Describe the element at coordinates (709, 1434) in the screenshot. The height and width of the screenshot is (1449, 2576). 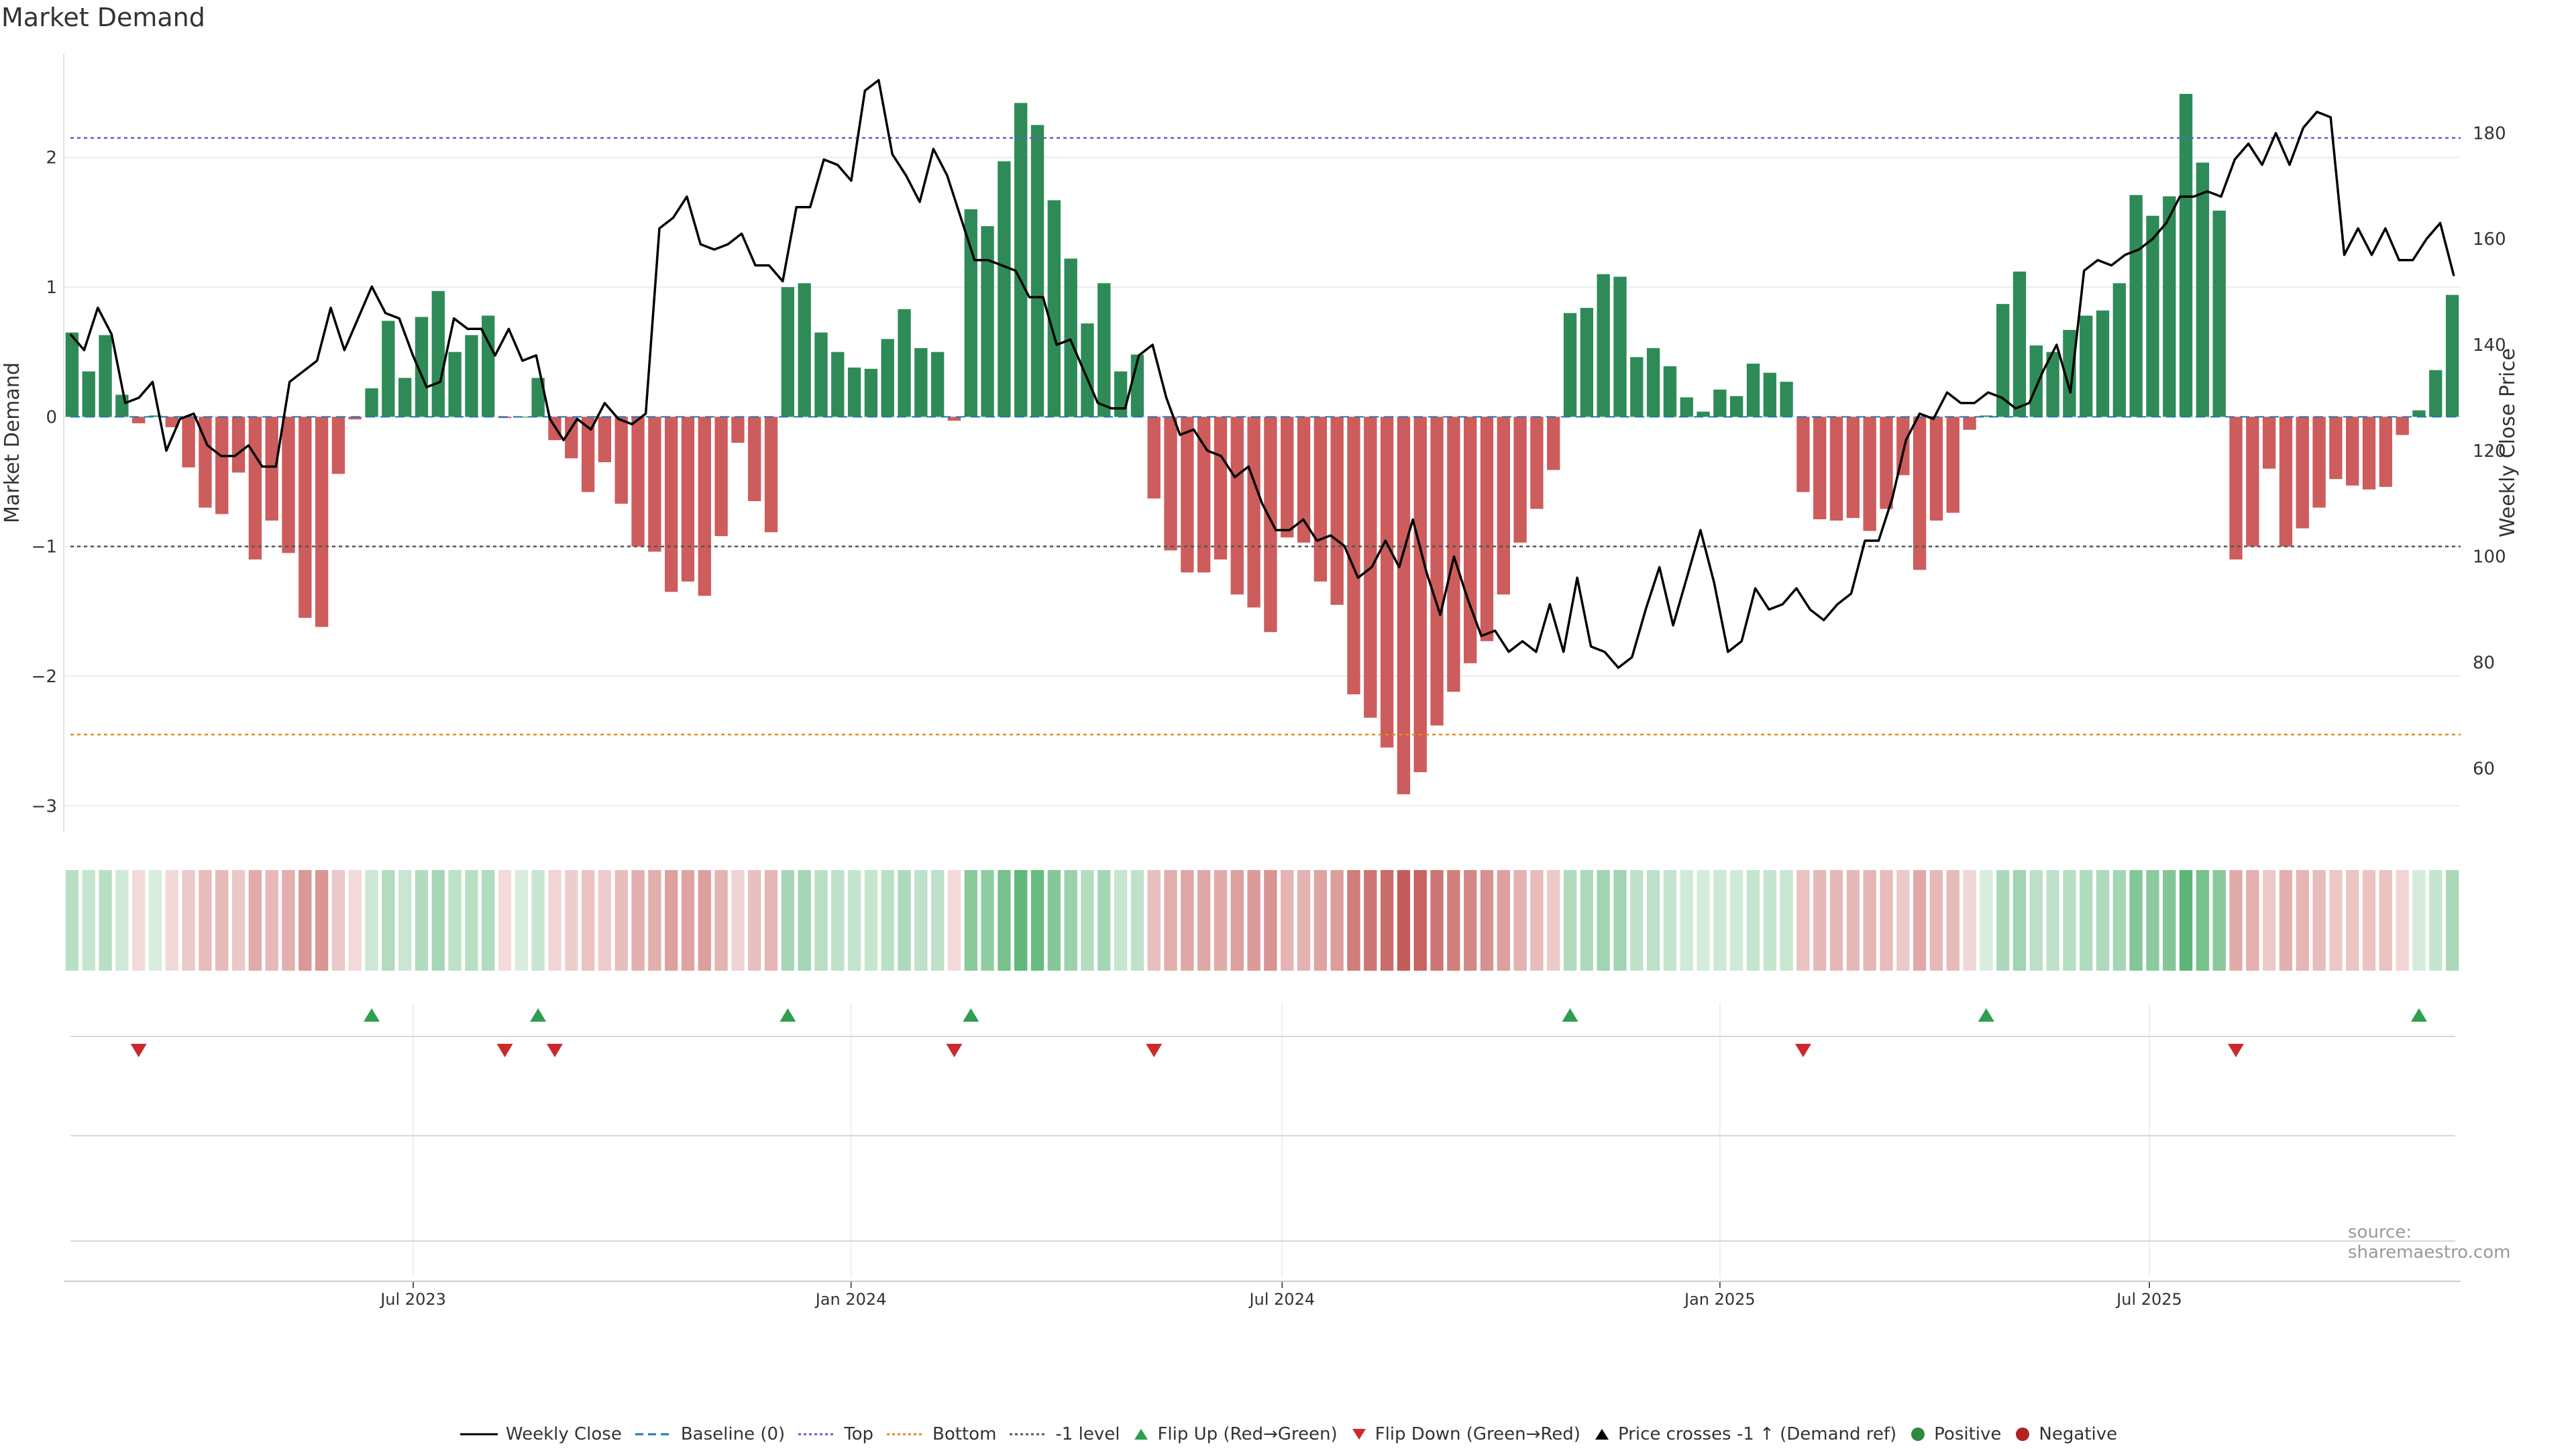
I see `legend-item: Baseline (0)` at that location.